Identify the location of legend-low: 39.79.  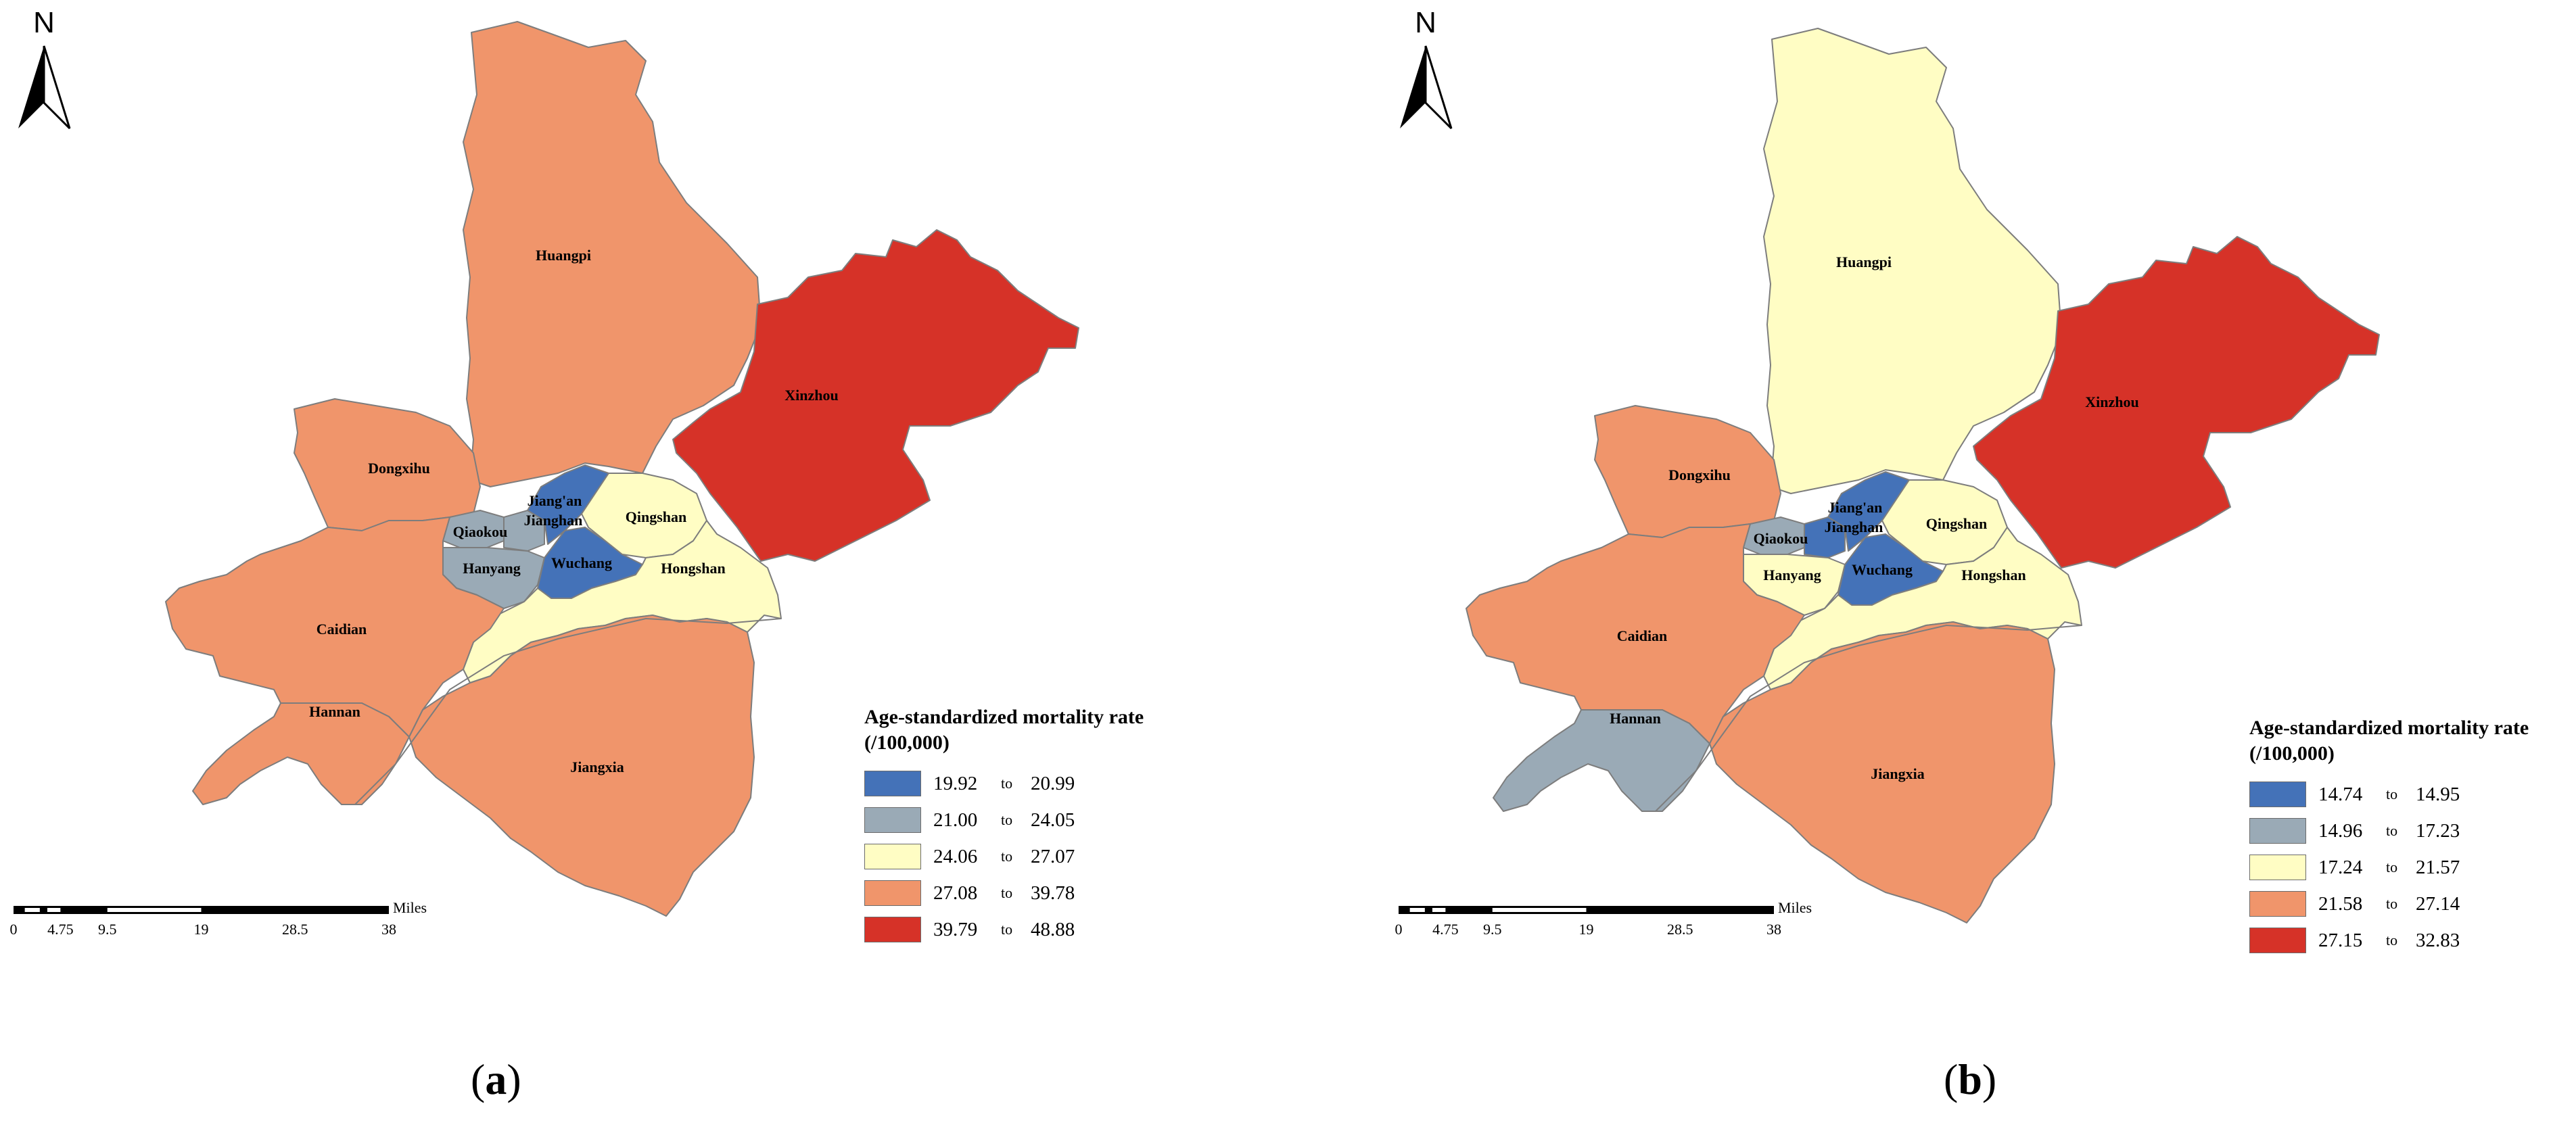
(955, 929).